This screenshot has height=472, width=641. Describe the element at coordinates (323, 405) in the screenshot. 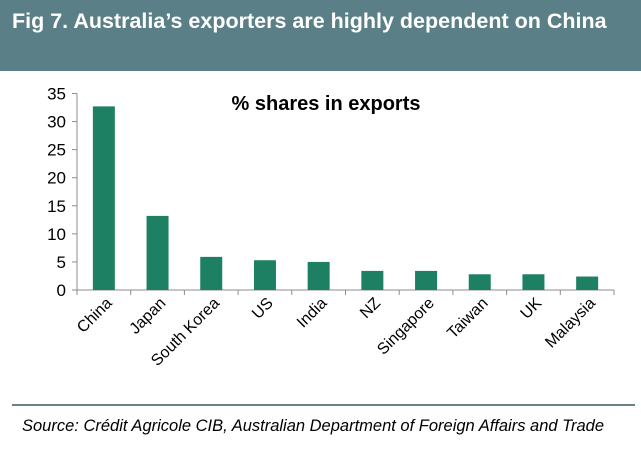

I see `footer-divider` at that location.